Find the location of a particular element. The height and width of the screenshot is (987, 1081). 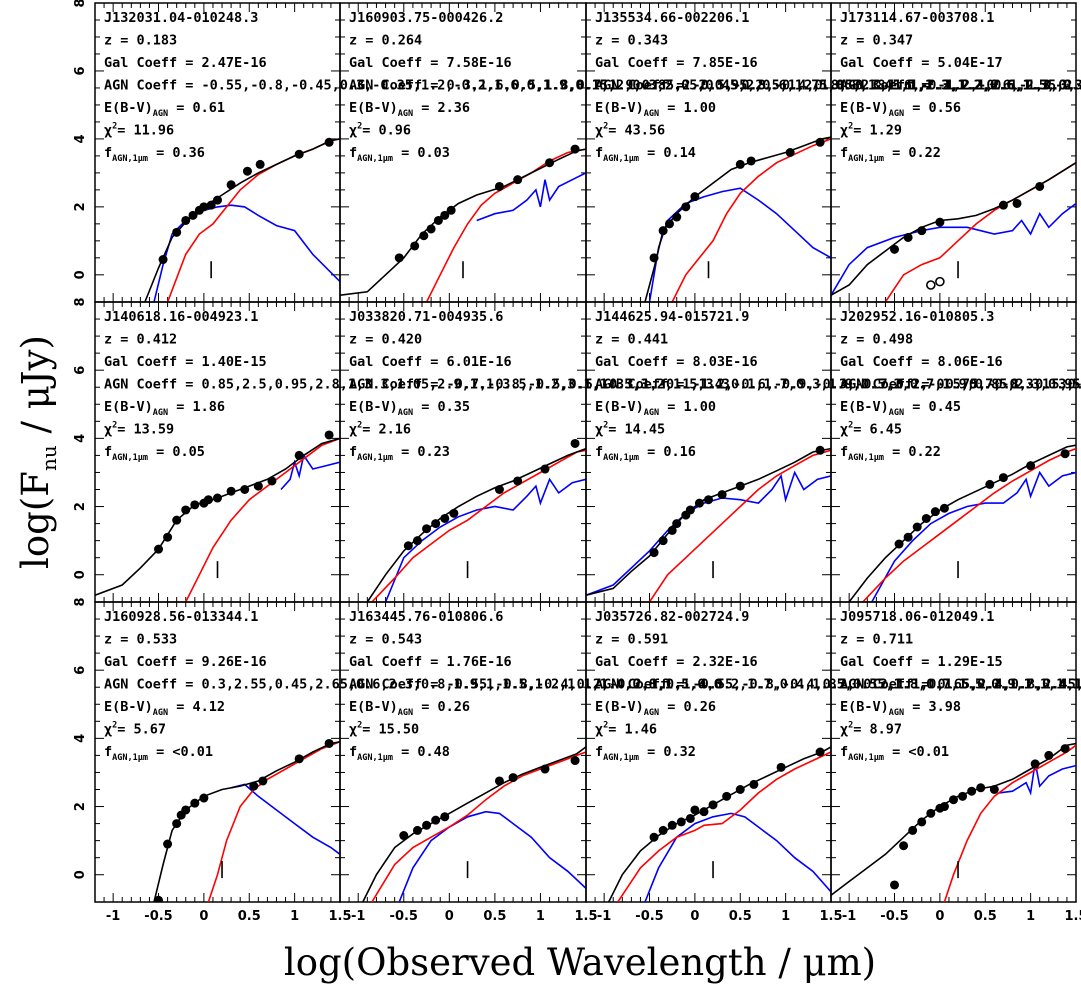

fagn-label: fAGN,1μm = 0.03 is located at coordinates (399, 154).